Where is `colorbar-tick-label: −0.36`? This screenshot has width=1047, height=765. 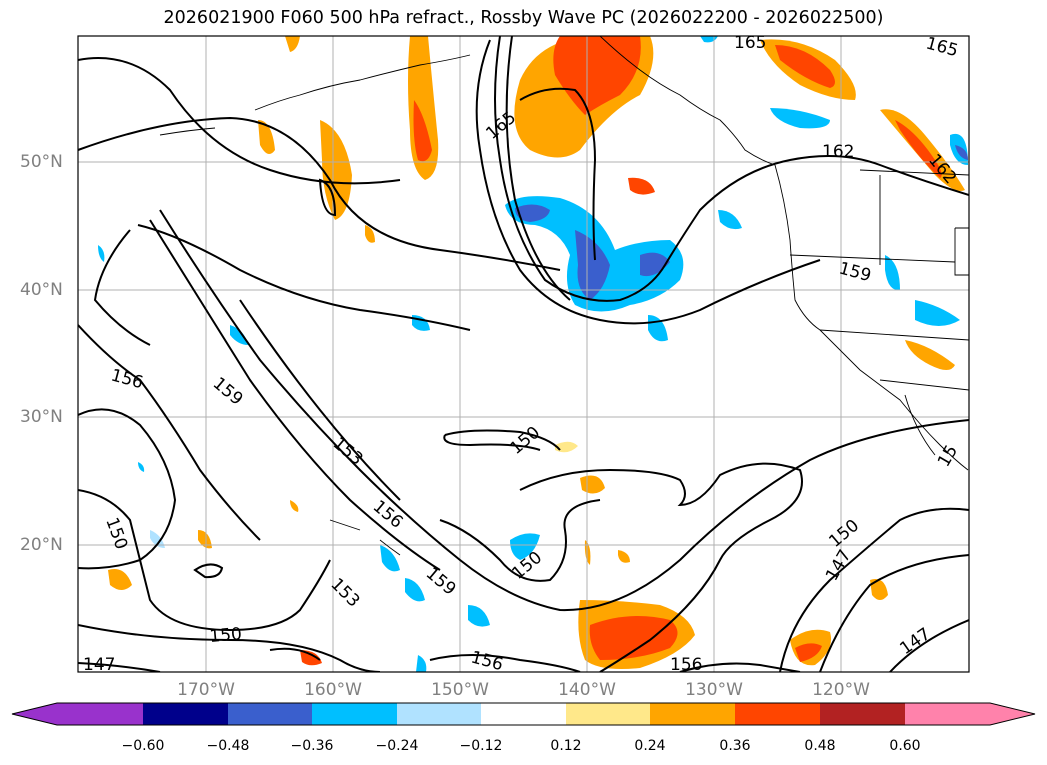 colorbar-tick-label: −0.36 is located at coordinates (312, 746).